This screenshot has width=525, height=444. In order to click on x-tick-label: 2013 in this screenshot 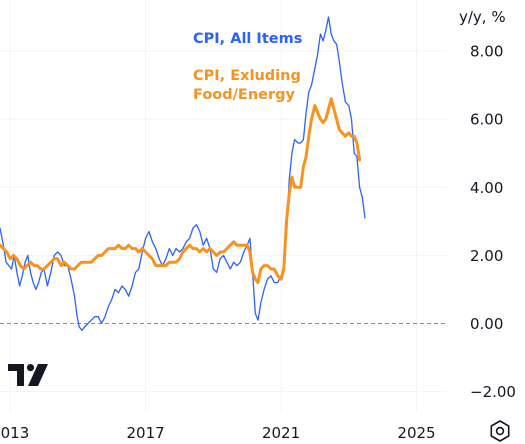, I will do `click(14, 433)`.